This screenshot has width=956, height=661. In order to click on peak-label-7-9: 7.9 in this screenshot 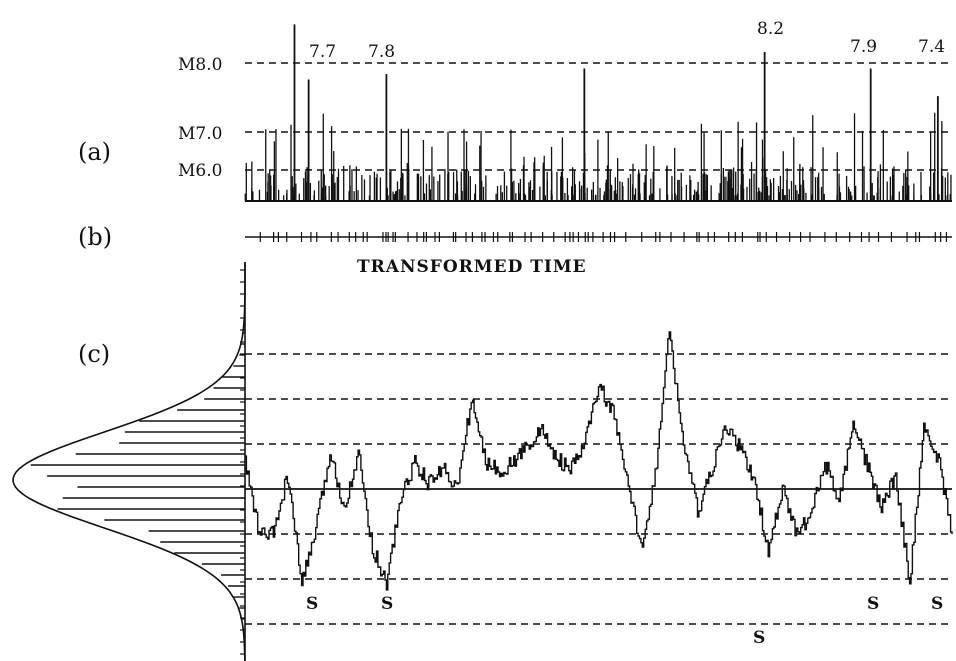, I will do `click(863, 47)`.